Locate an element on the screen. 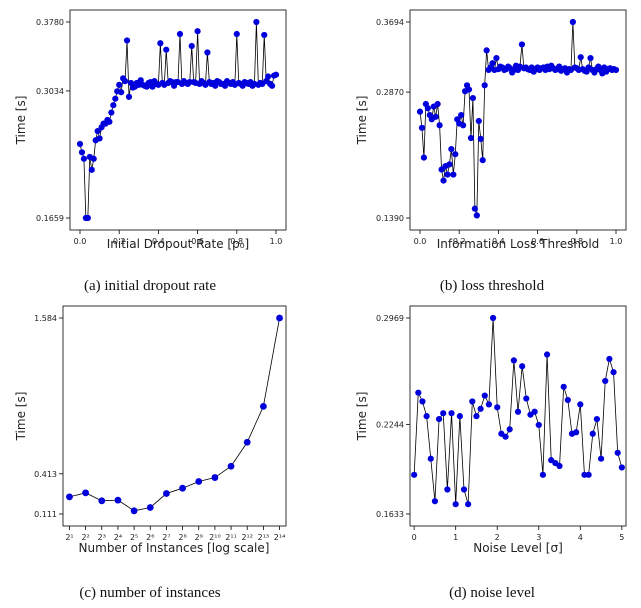 This screenshot has width=641, height=608. ylabel-a: Time [s] is located at coordinates (21, 121).